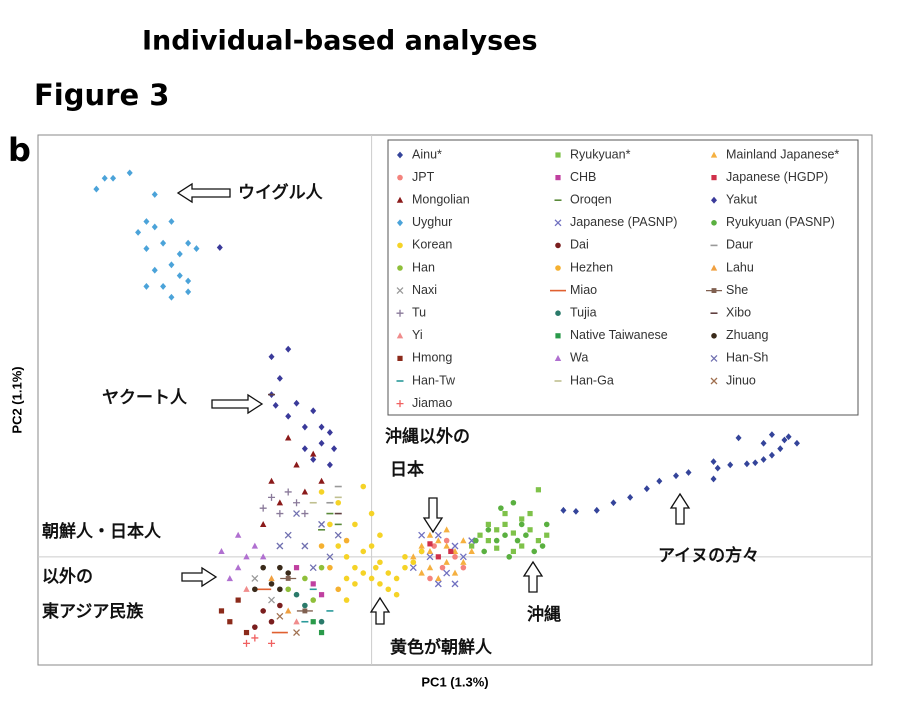 Image resolution: width=918 pixels, height=704 pixels. I want to click on annotation: 東アジア民族, so click(93, 611).